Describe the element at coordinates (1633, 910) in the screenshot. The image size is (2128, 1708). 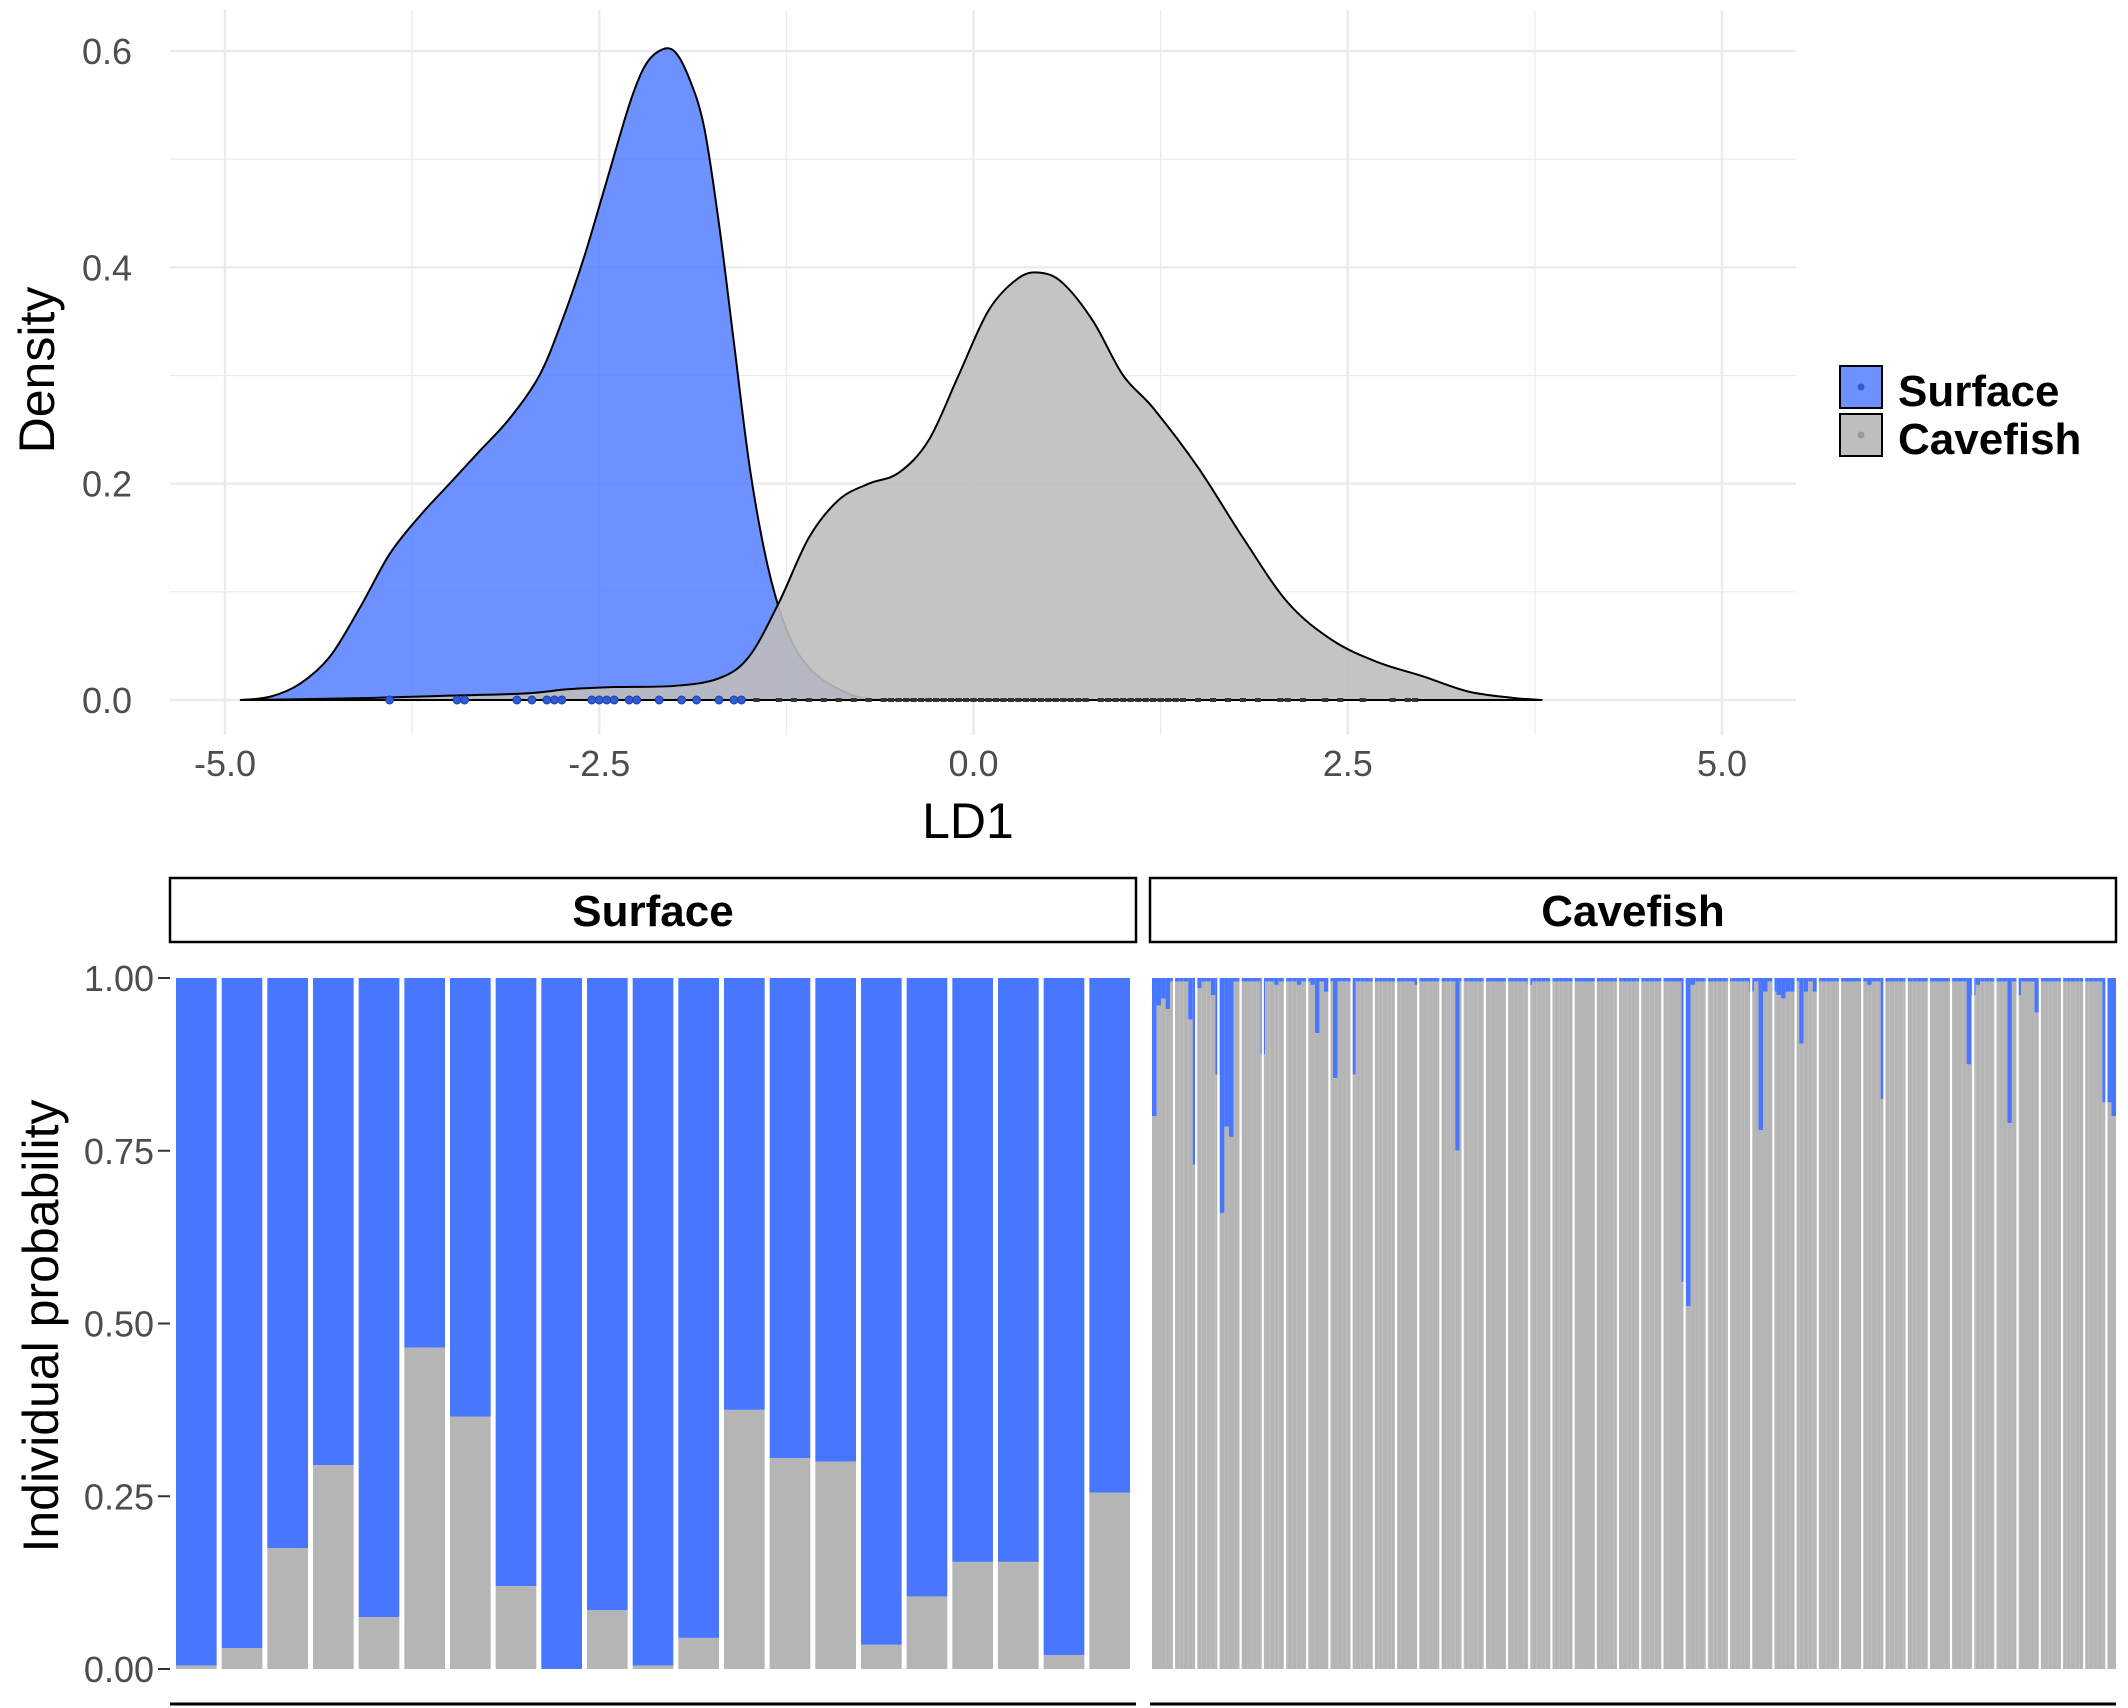
I see `strip-cavefish-box` at that location.